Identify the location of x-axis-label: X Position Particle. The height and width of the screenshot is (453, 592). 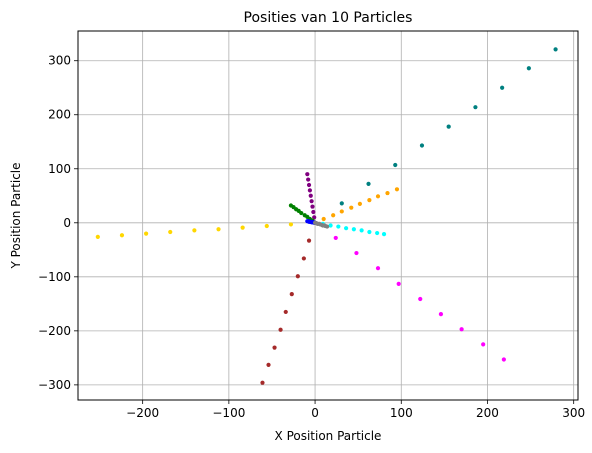
(328, 436).